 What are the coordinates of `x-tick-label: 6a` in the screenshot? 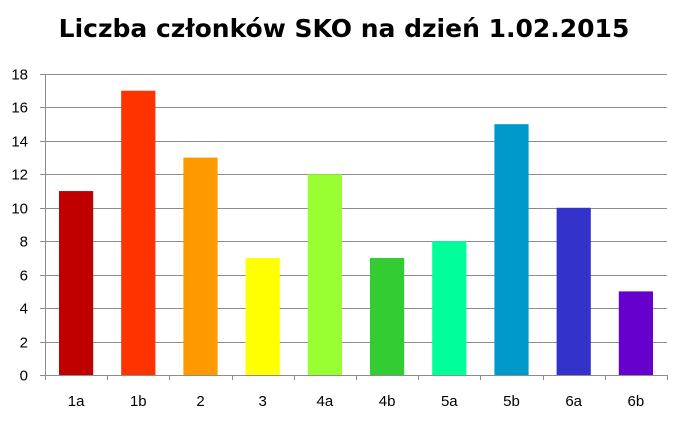 It's located at (573, 401).